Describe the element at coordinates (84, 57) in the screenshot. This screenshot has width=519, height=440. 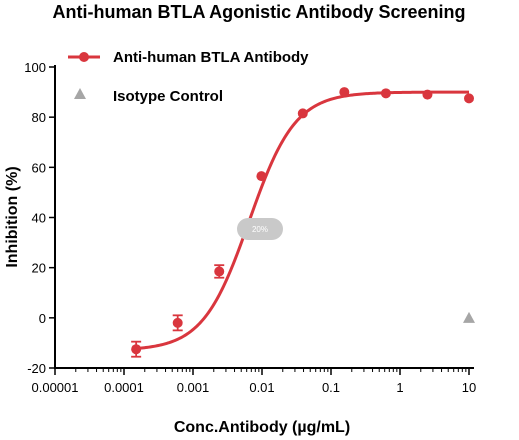
I see `legend-marker-antibody` at that location.